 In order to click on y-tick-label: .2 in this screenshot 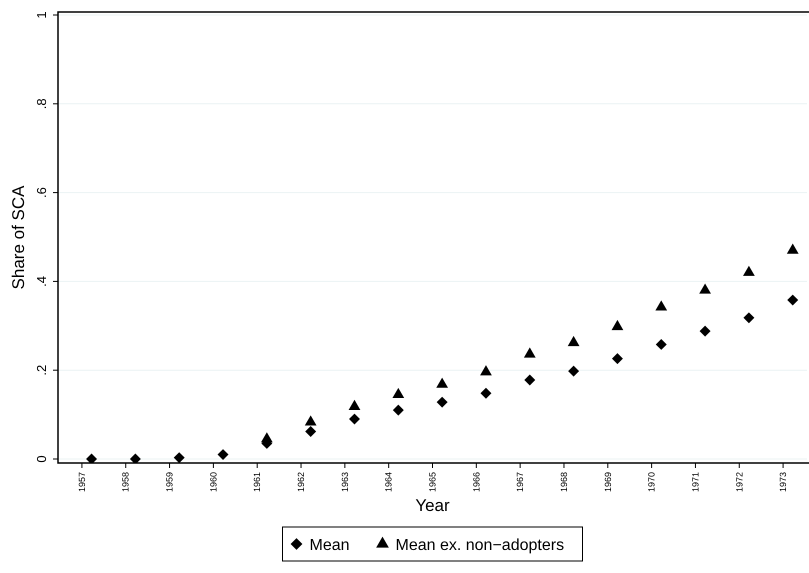, I will do `click(41, 370)`.